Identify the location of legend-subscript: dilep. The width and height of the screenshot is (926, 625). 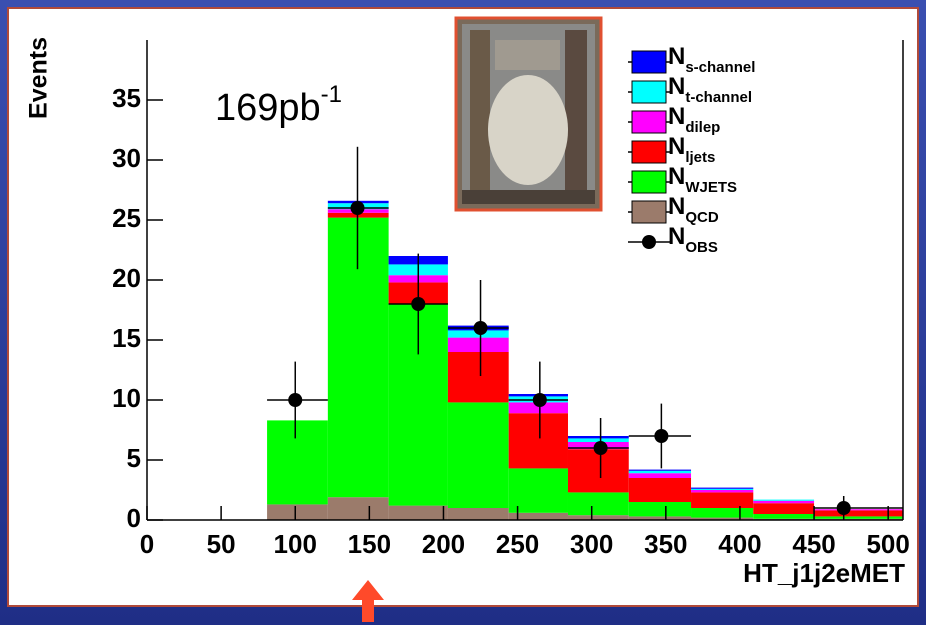
(702, 127).